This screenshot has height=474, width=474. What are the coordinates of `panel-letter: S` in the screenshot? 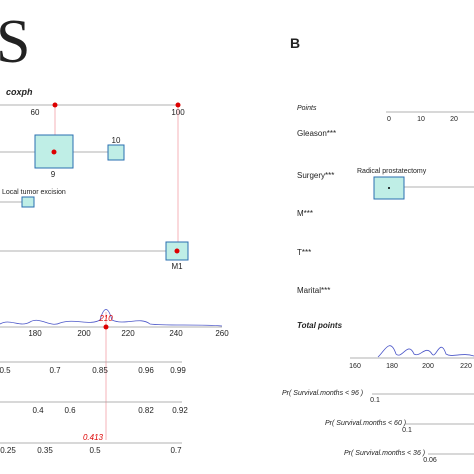 It's located at (15, 42).